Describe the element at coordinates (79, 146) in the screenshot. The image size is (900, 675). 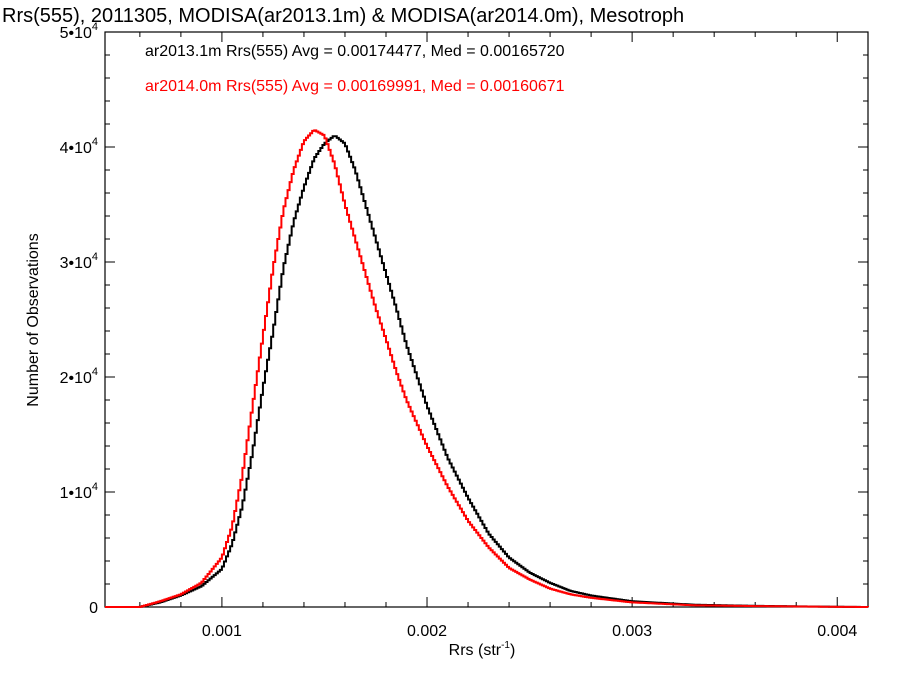
I see `y-tick-label: 4•104` at that location.